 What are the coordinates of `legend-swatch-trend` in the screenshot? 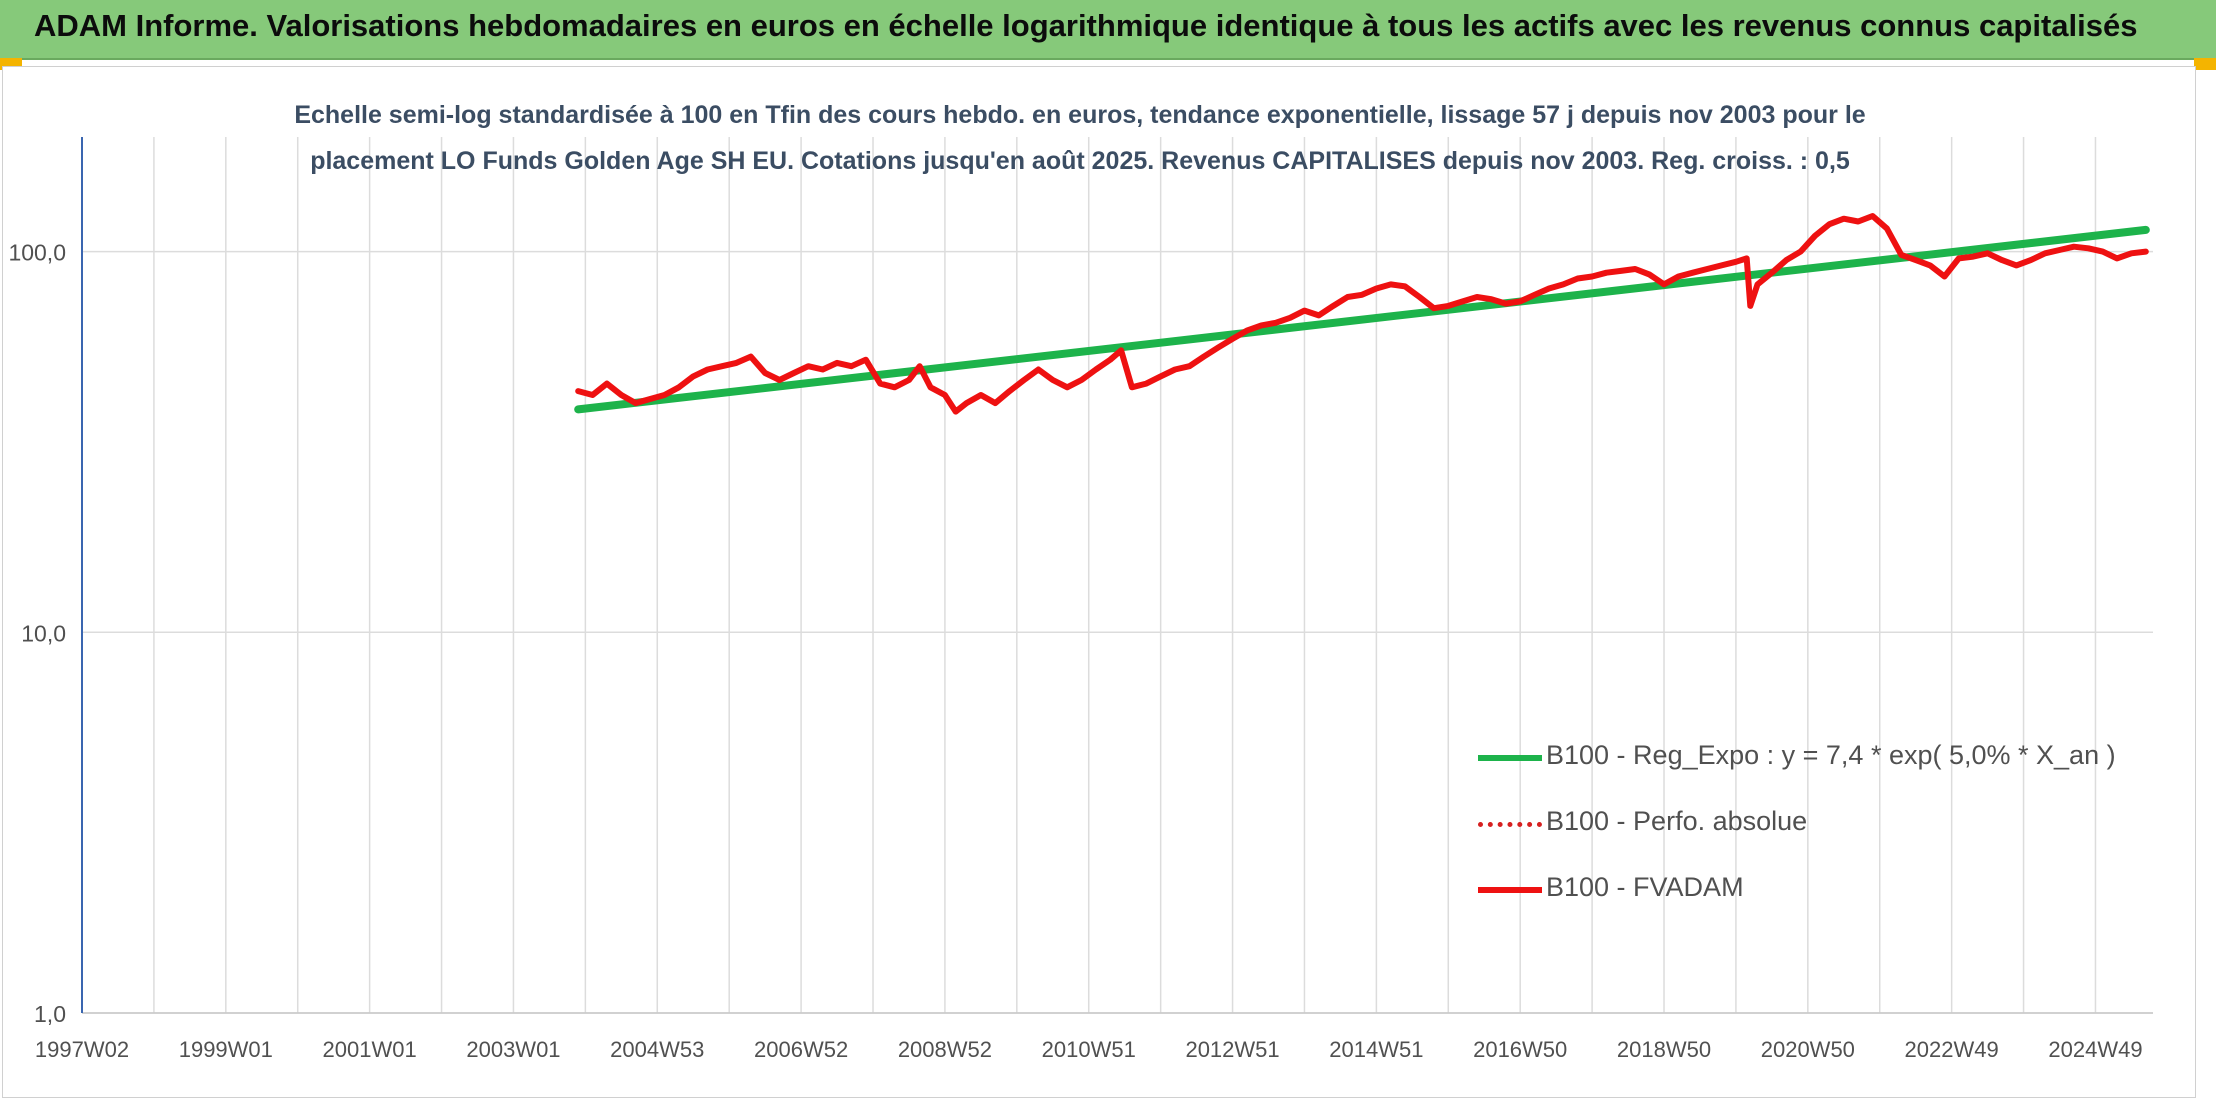 It's located at (1510, 758).